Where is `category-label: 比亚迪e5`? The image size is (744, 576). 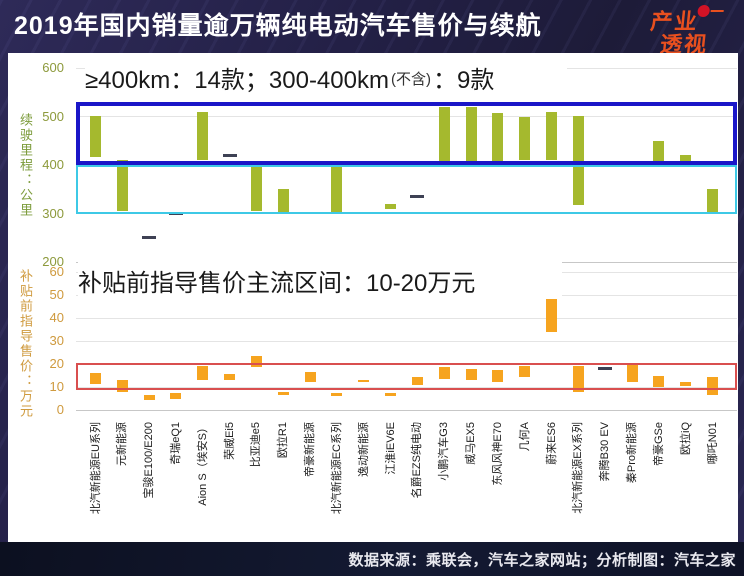
category-label: 比亚迪e5 is located at coordinates (256, 483).